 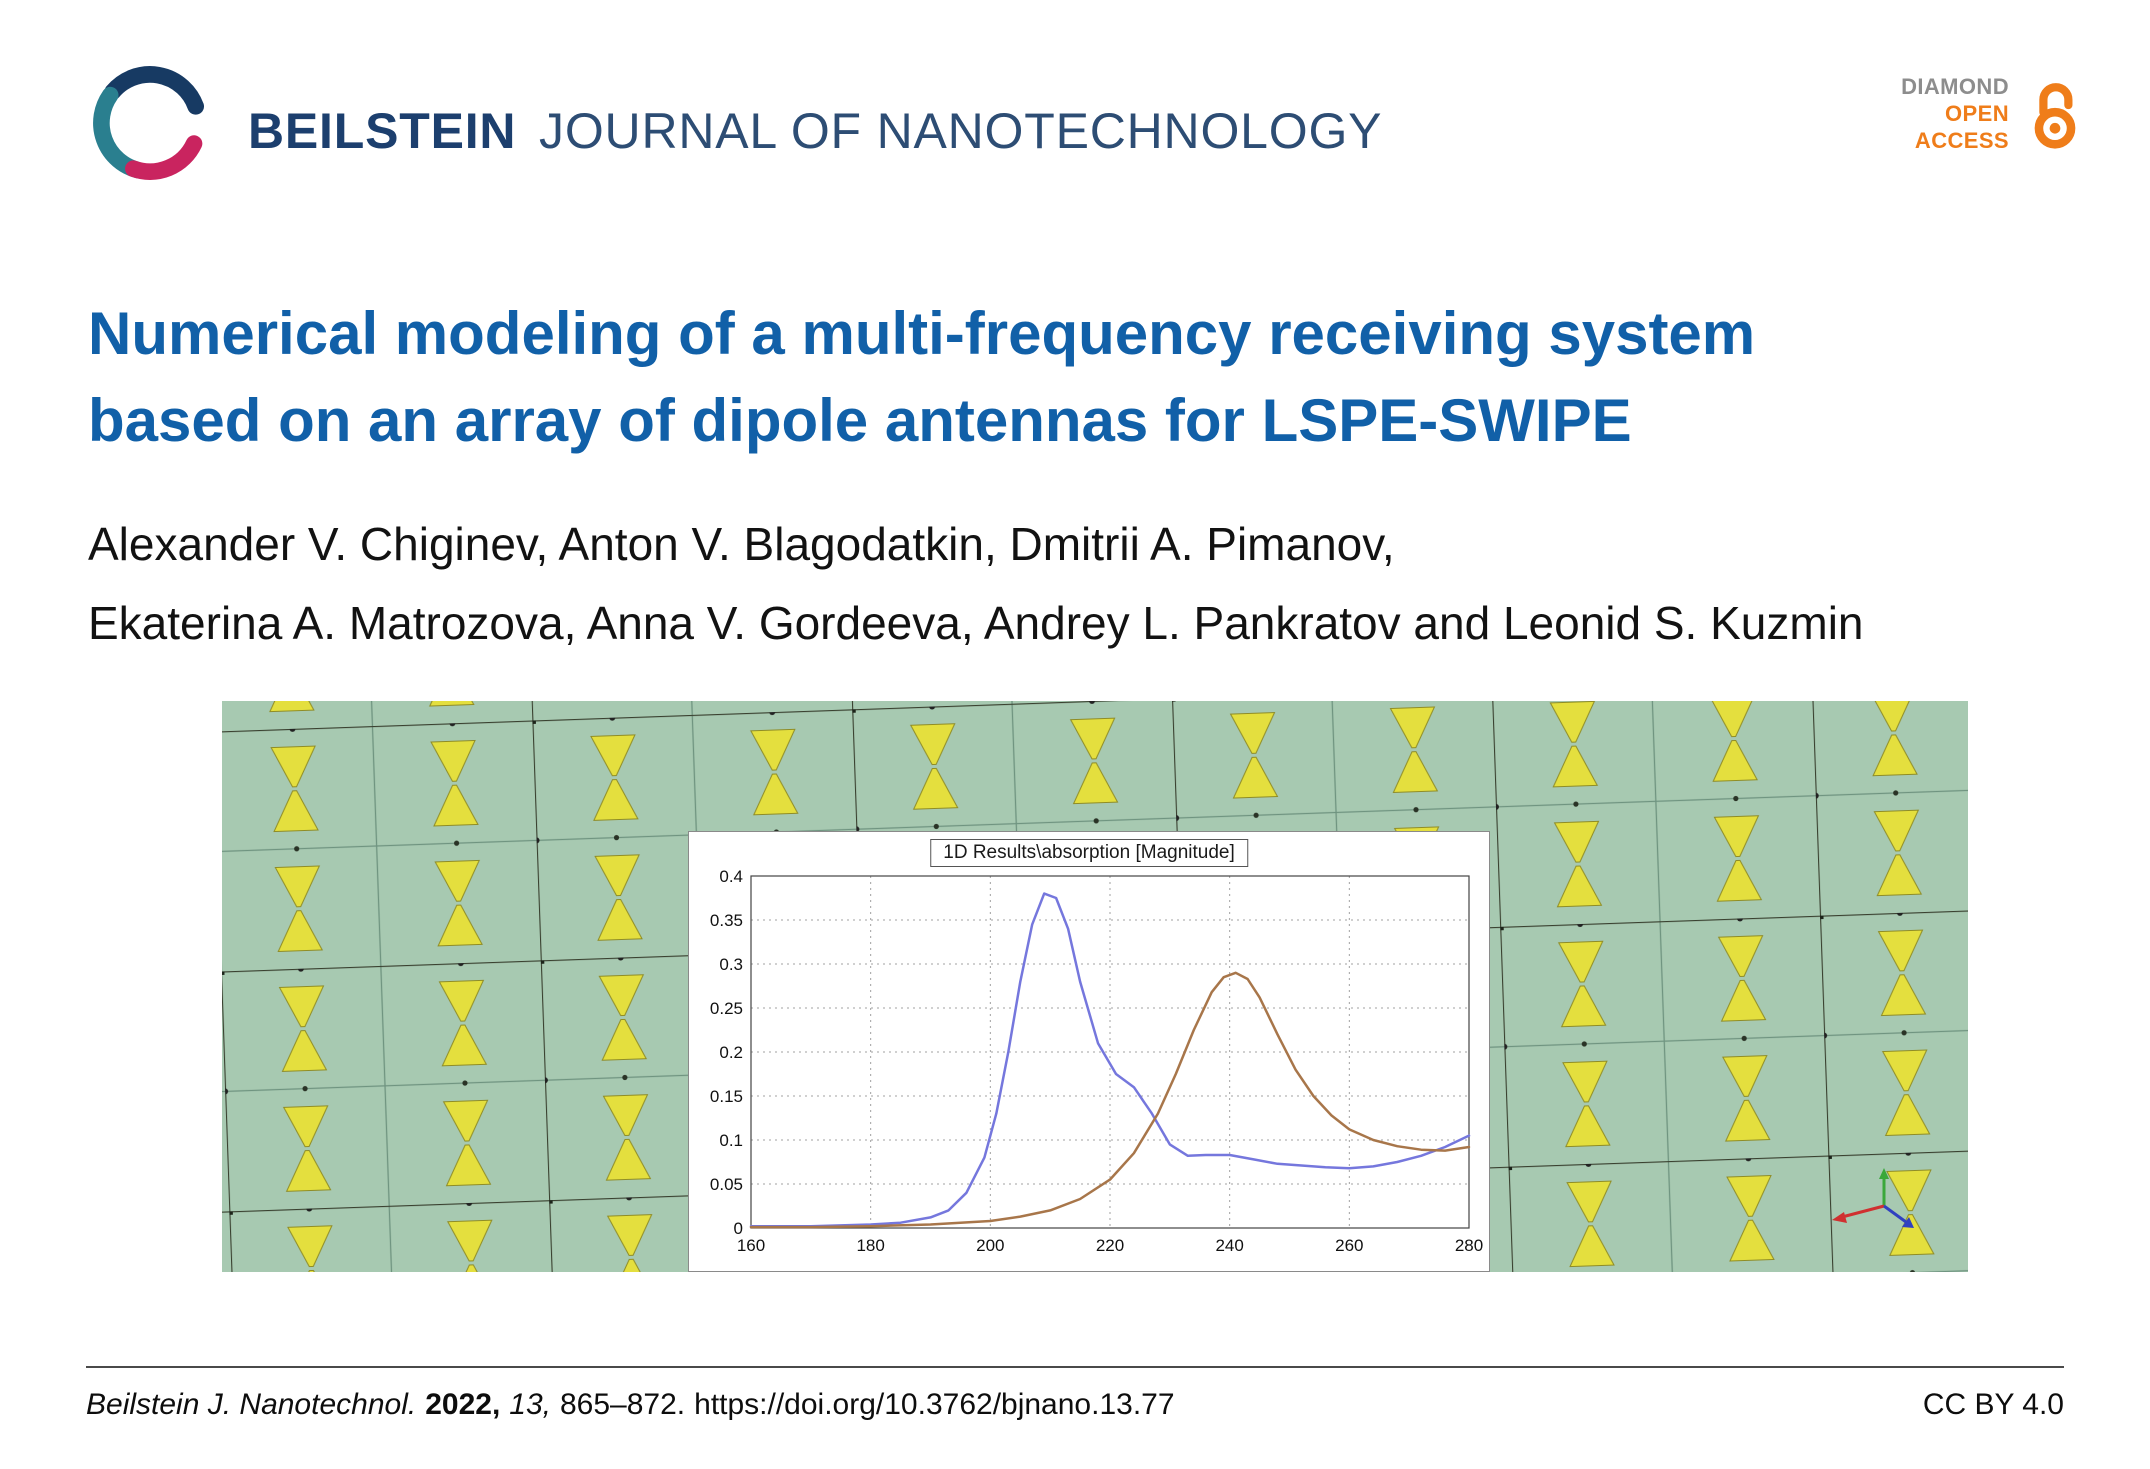 What do you see at coordinates (934, 1404) in the screenshot?
I see `citation-doi: https://doi.org/10.3762/bjnano.13.77` at bounding box center [934, 1404].